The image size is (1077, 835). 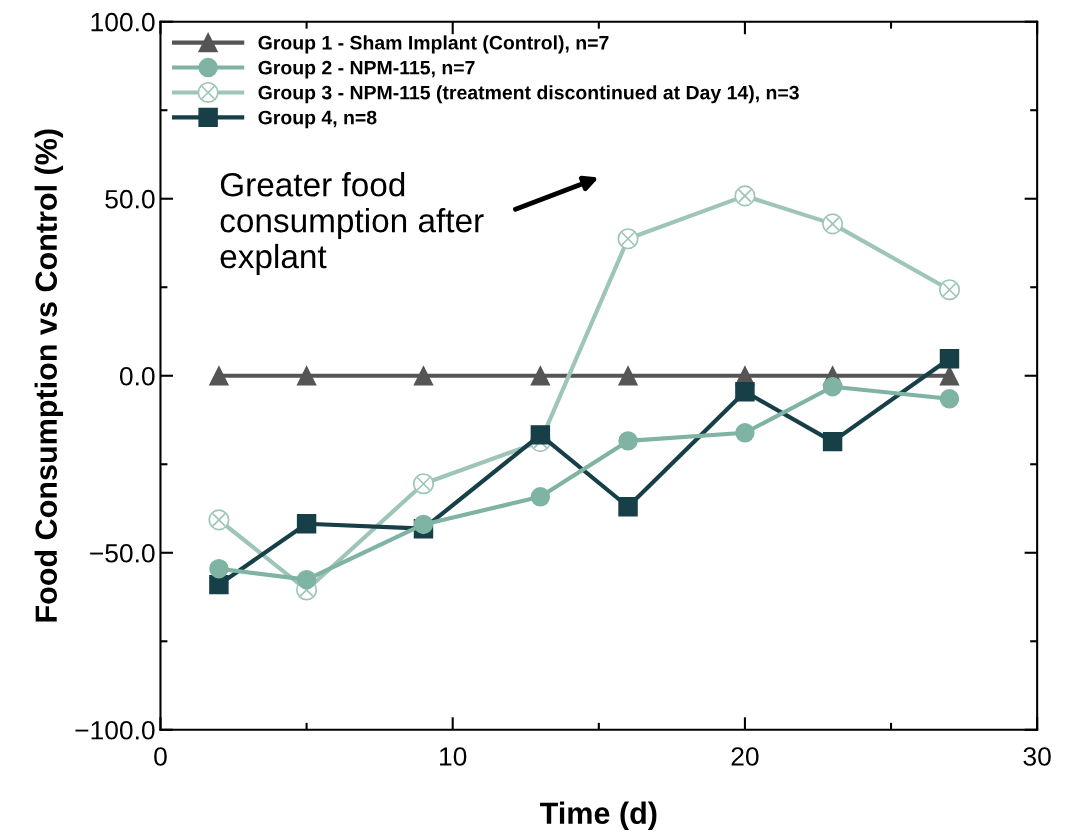 What do you see at coordinates (433, 44) in the screenshot?
I see `legend-label: Group 1 - Sham Implant (Control), n=7` at bounding box center [433, 44].